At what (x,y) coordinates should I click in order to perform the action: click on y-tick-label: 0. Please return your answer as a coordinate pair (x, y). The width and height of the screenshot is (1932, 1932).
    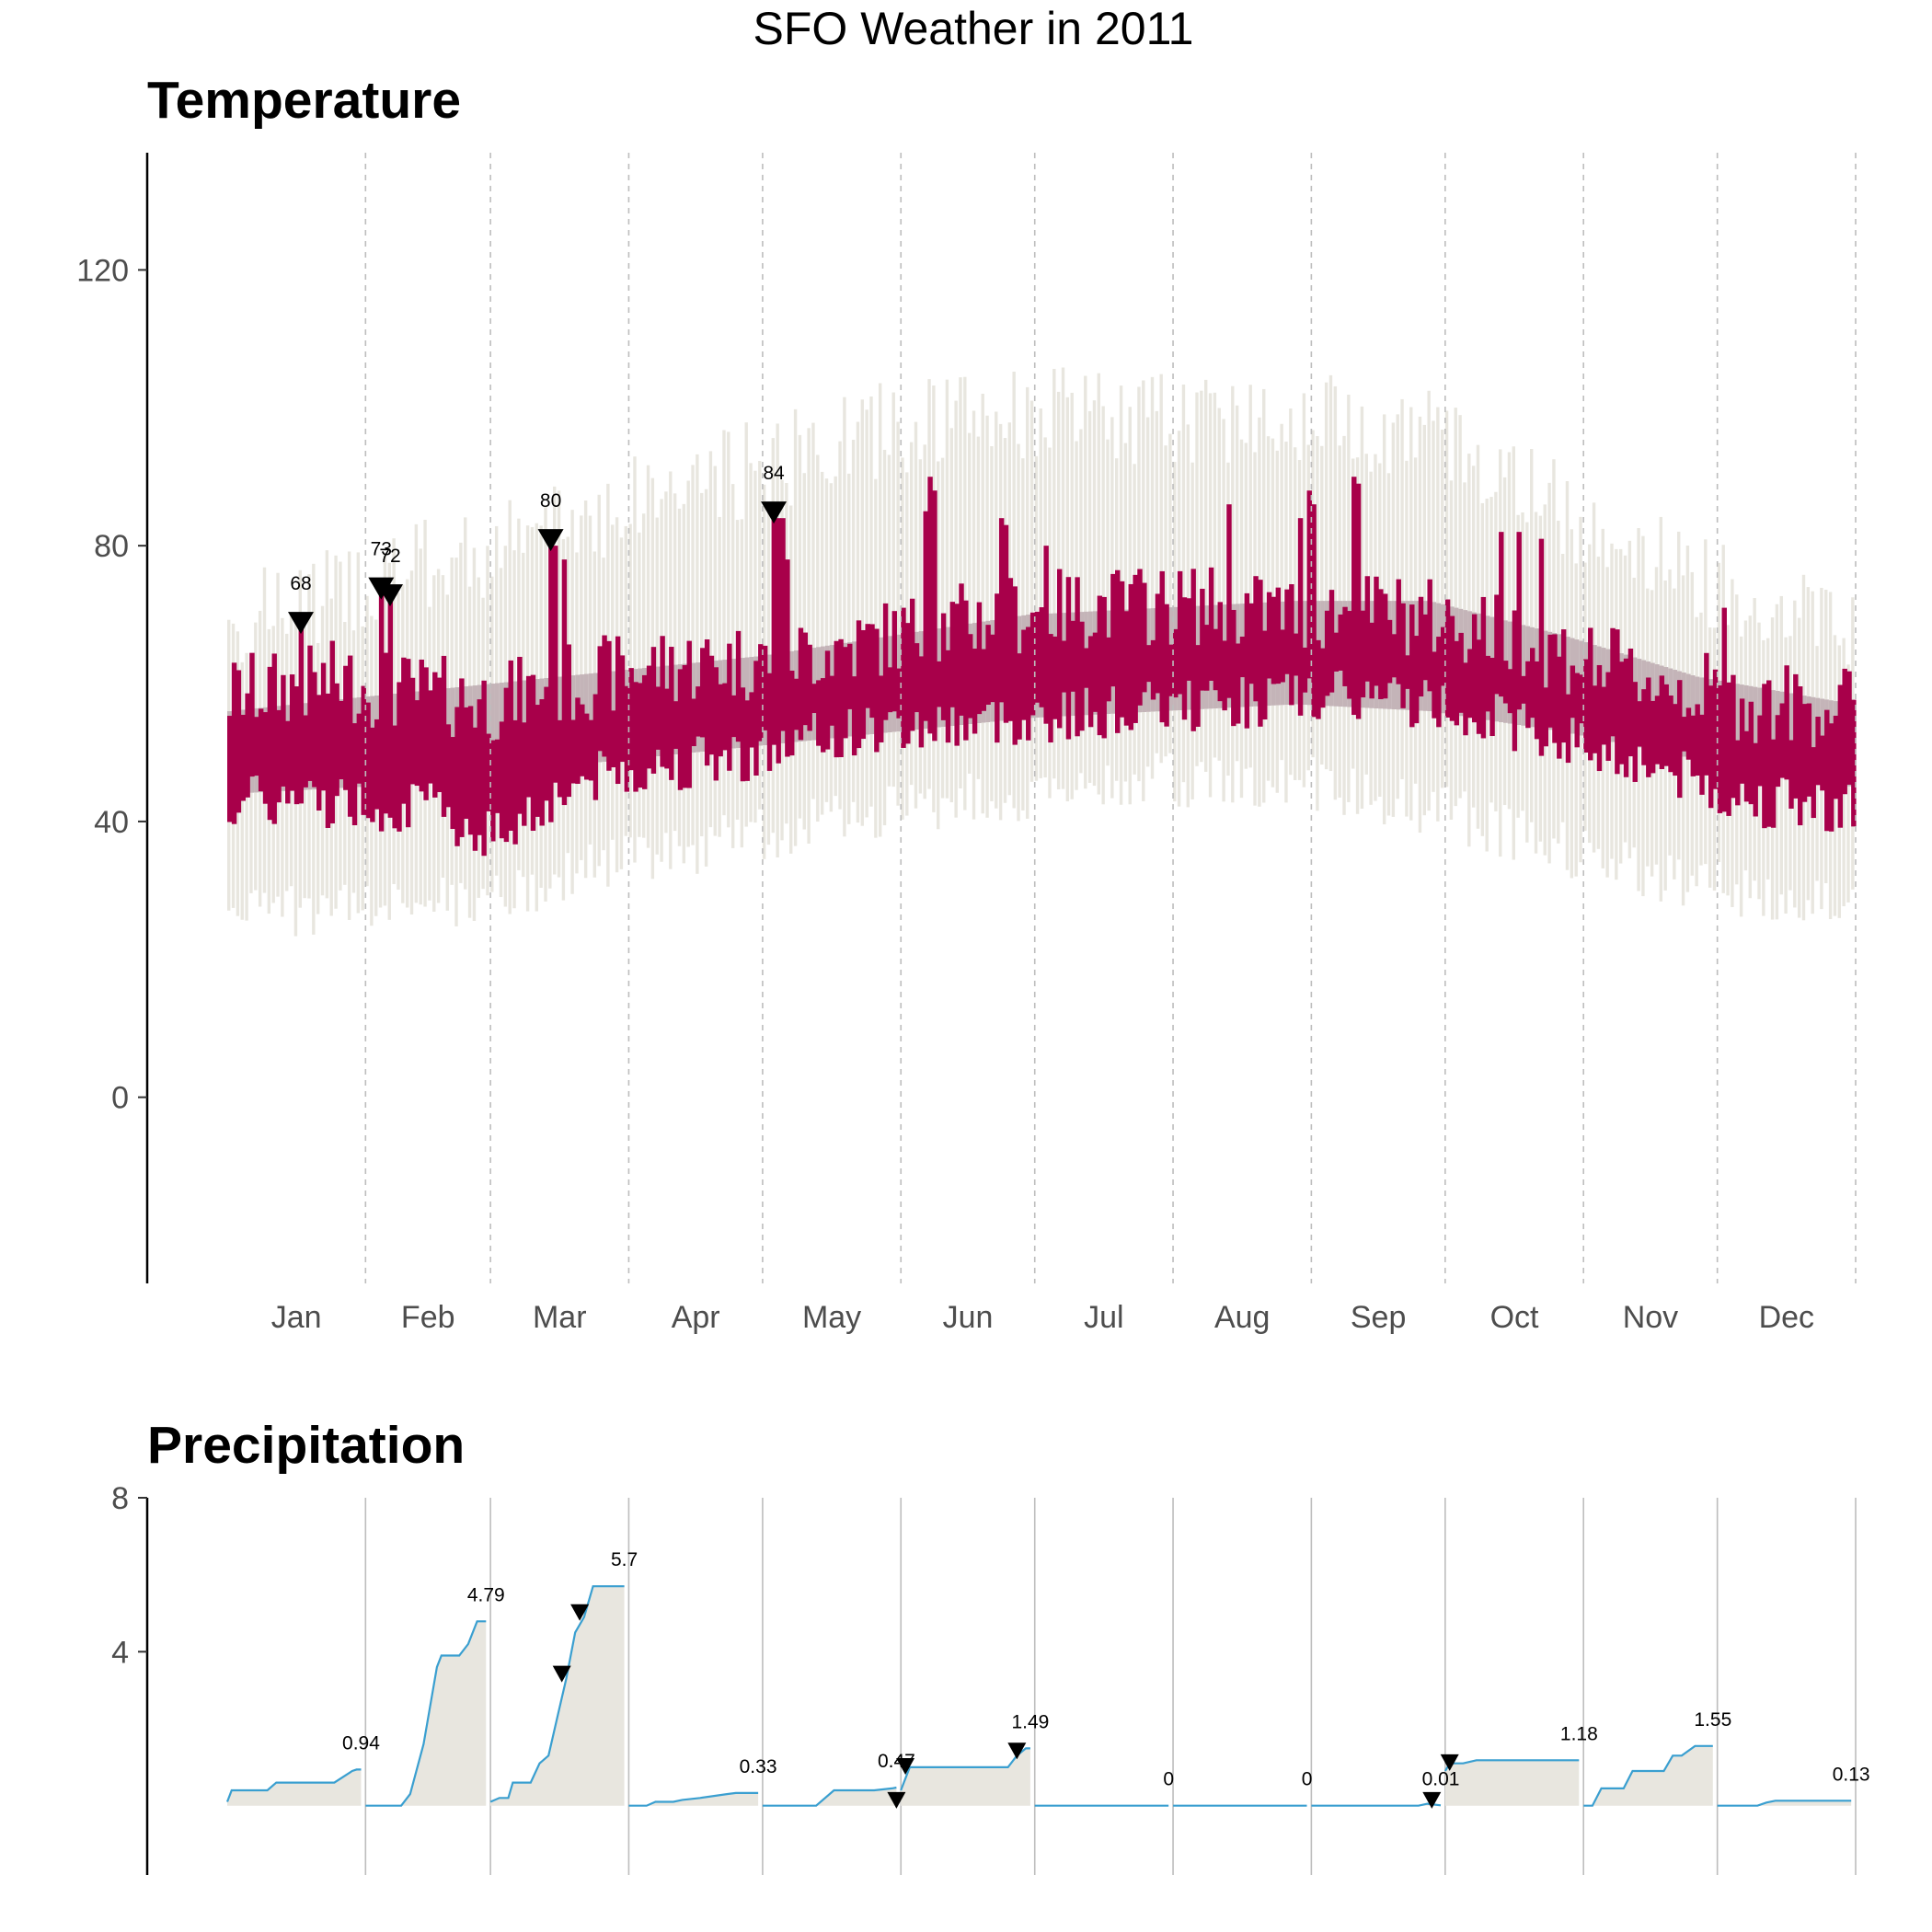
    Looking at the image, I should click on (120, 1098).